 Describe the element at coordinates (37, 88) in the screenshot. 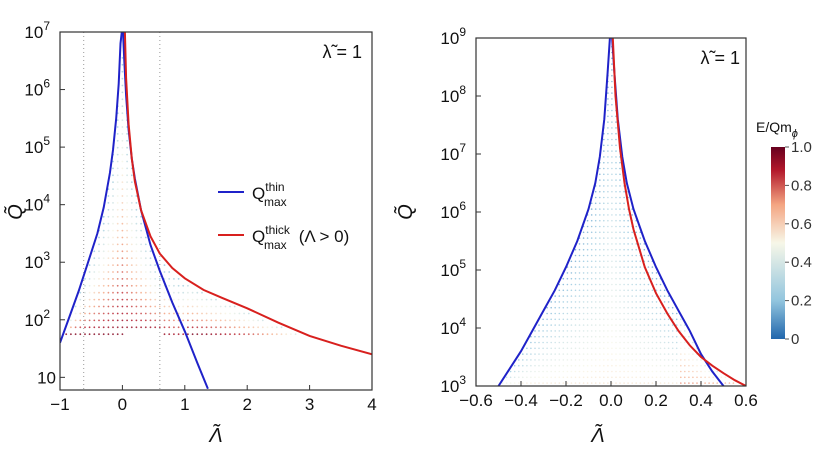

I see `y-tick-label: 106` at that location.